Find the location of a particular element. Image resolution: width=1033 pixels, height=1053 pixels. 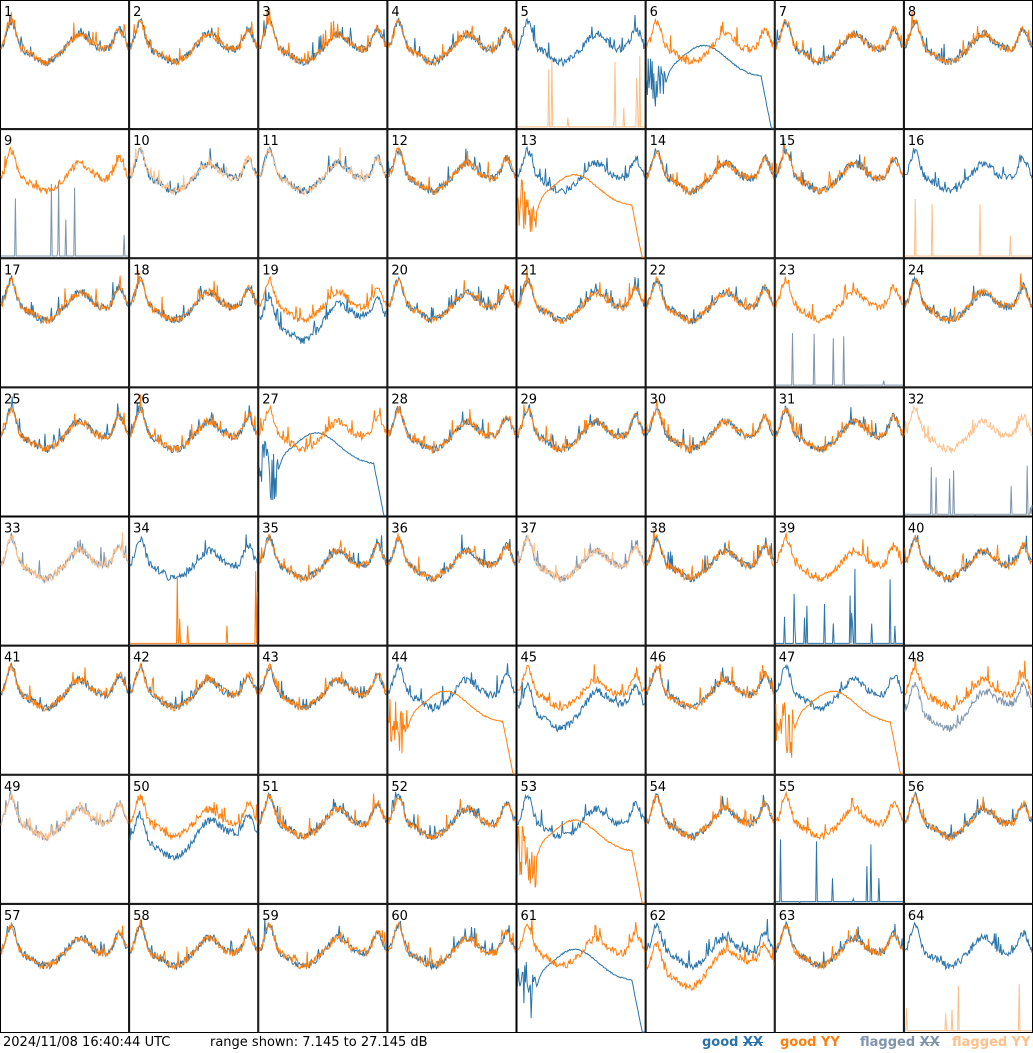

antenna-panel-62: 62 is located at coordinates (710, 968).